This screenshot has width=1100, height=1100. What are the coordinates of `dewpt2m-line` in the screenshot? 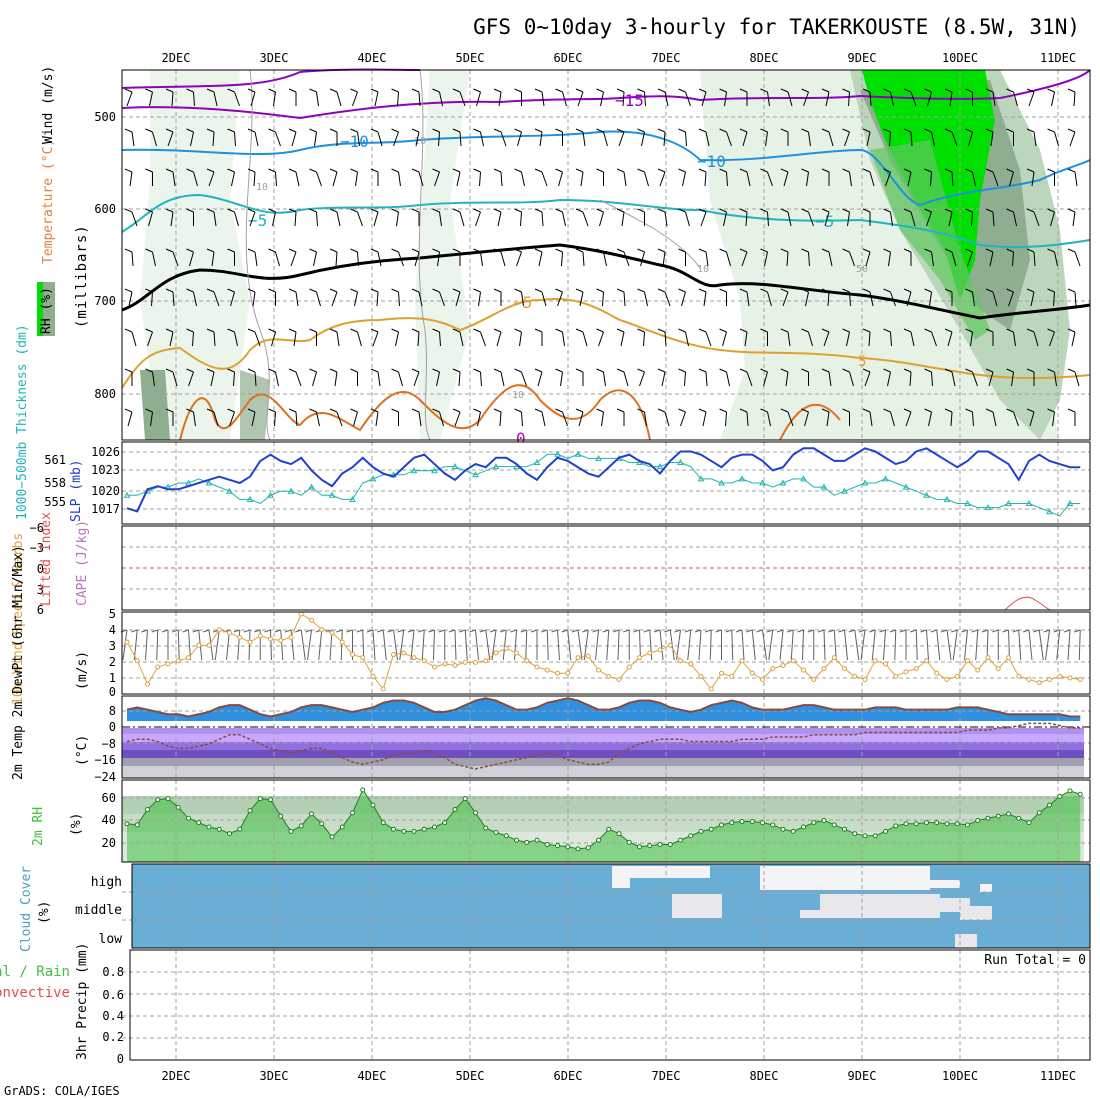 It's located at (603, 746).